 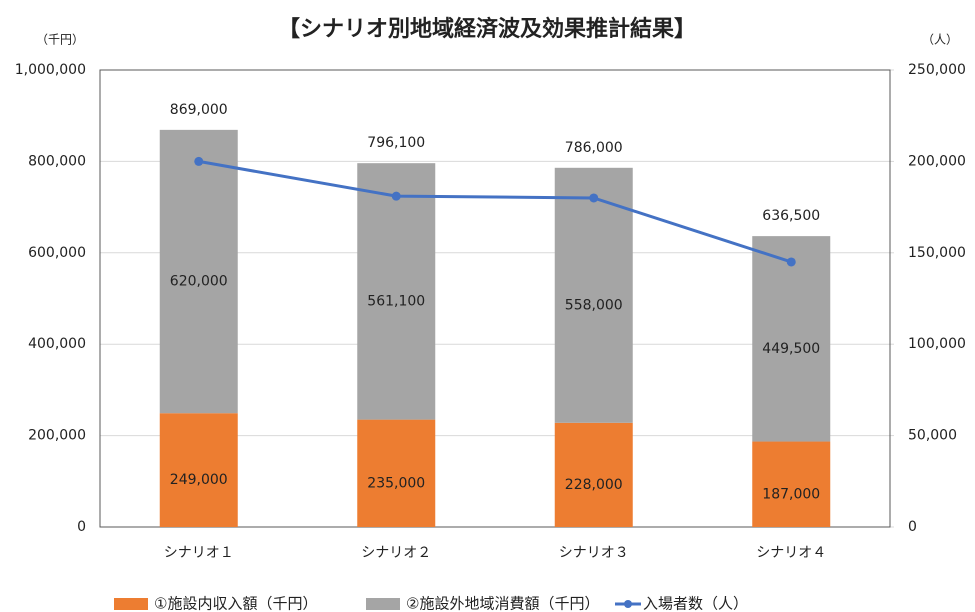 I want to click on y2-tick-label: 250,000, so click(x=937, y=70).